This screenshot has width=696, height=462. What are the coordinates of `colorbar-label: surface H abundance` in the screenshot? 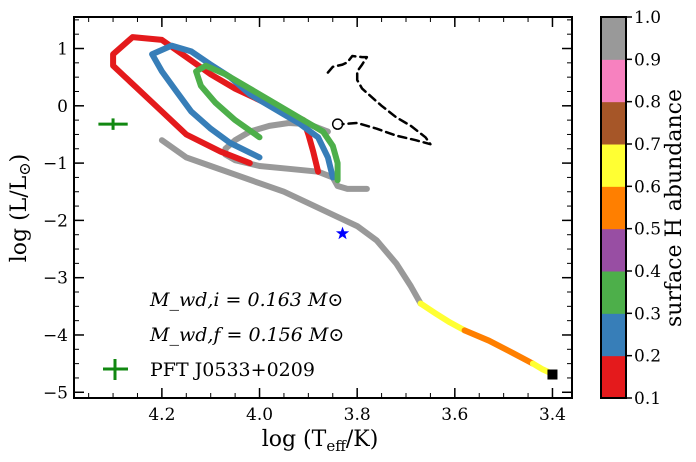 It's located at (674, 208).